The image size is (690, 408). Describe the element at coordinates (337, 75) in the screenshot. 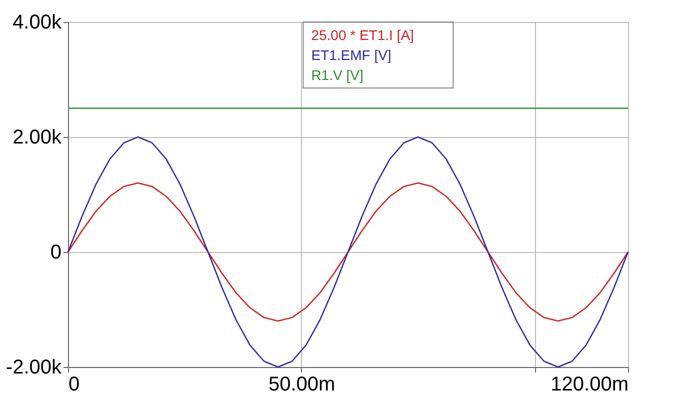

I see `series-label: R1.V [V]` at that location.